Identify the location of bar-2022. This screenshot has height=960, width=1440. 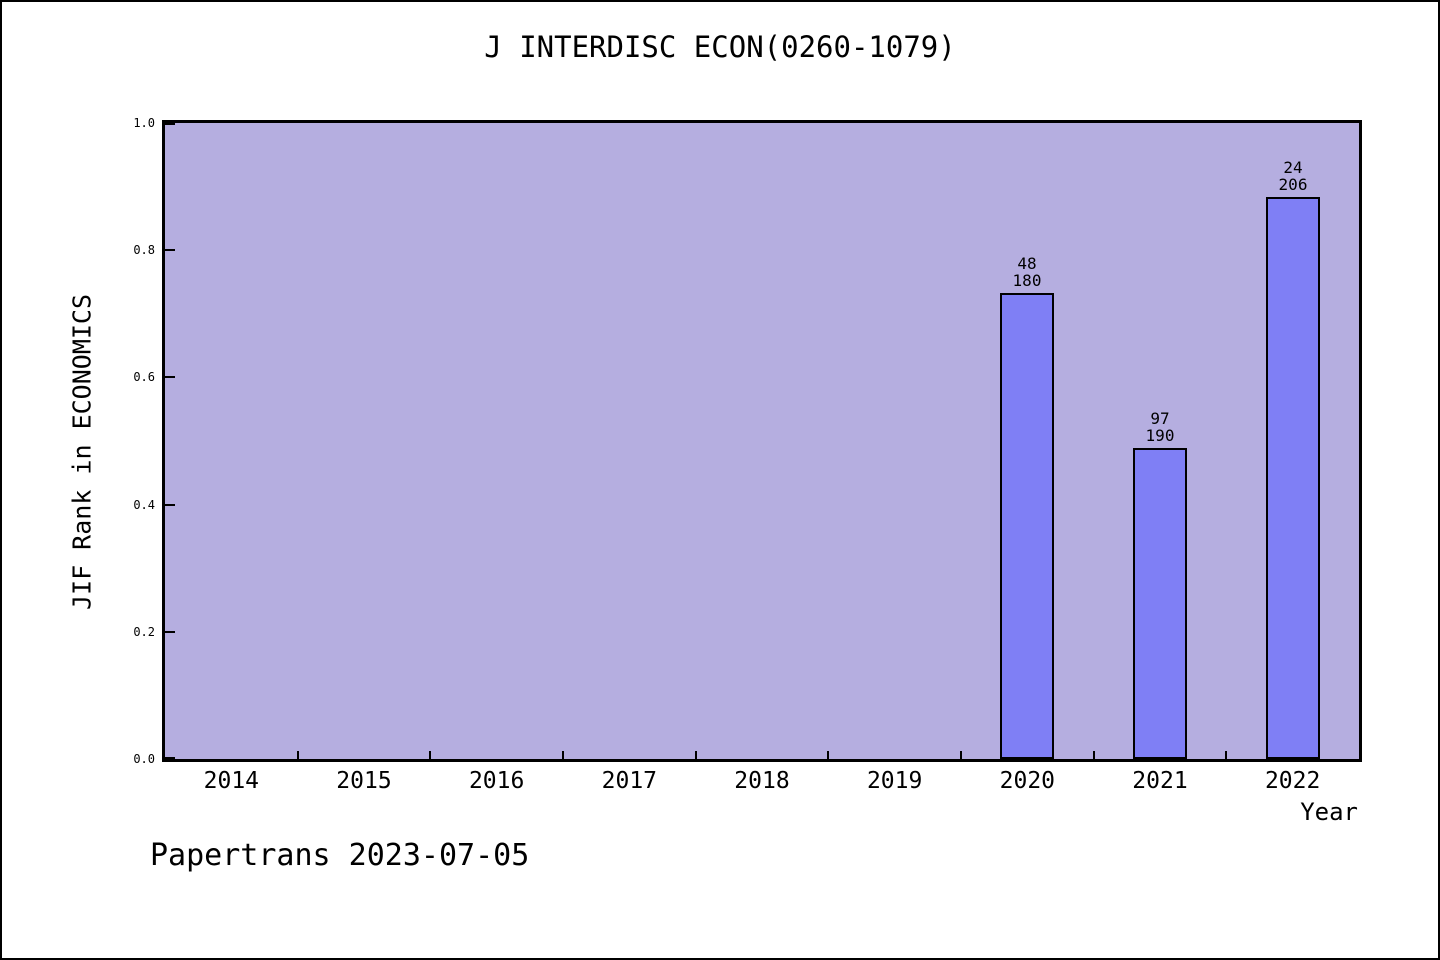
(1293, 478).